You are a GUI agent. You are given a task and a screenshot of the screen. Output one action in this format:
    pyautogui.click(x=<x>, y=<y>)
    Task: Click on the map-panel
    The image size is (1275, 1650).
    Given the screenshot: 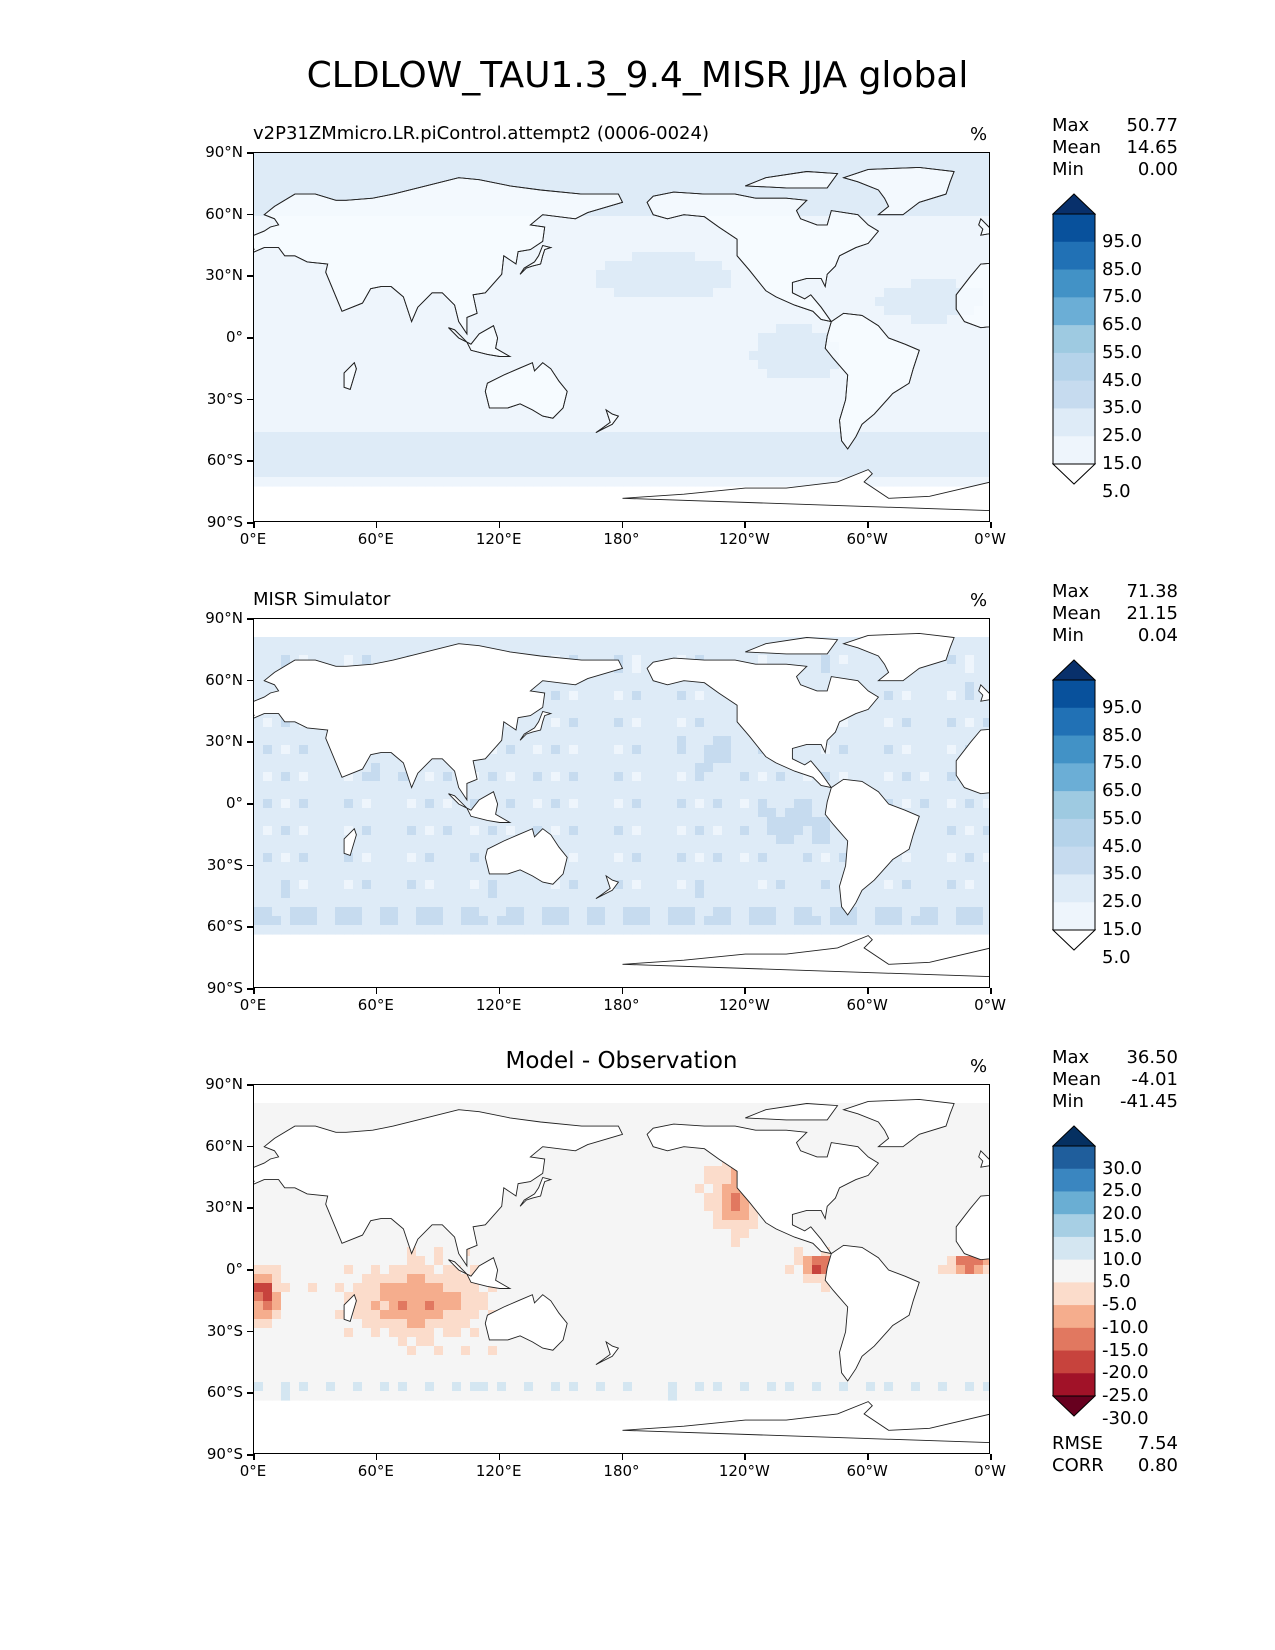 What is the action you would take?
    pyautogui.click(x=621, y=803)
    